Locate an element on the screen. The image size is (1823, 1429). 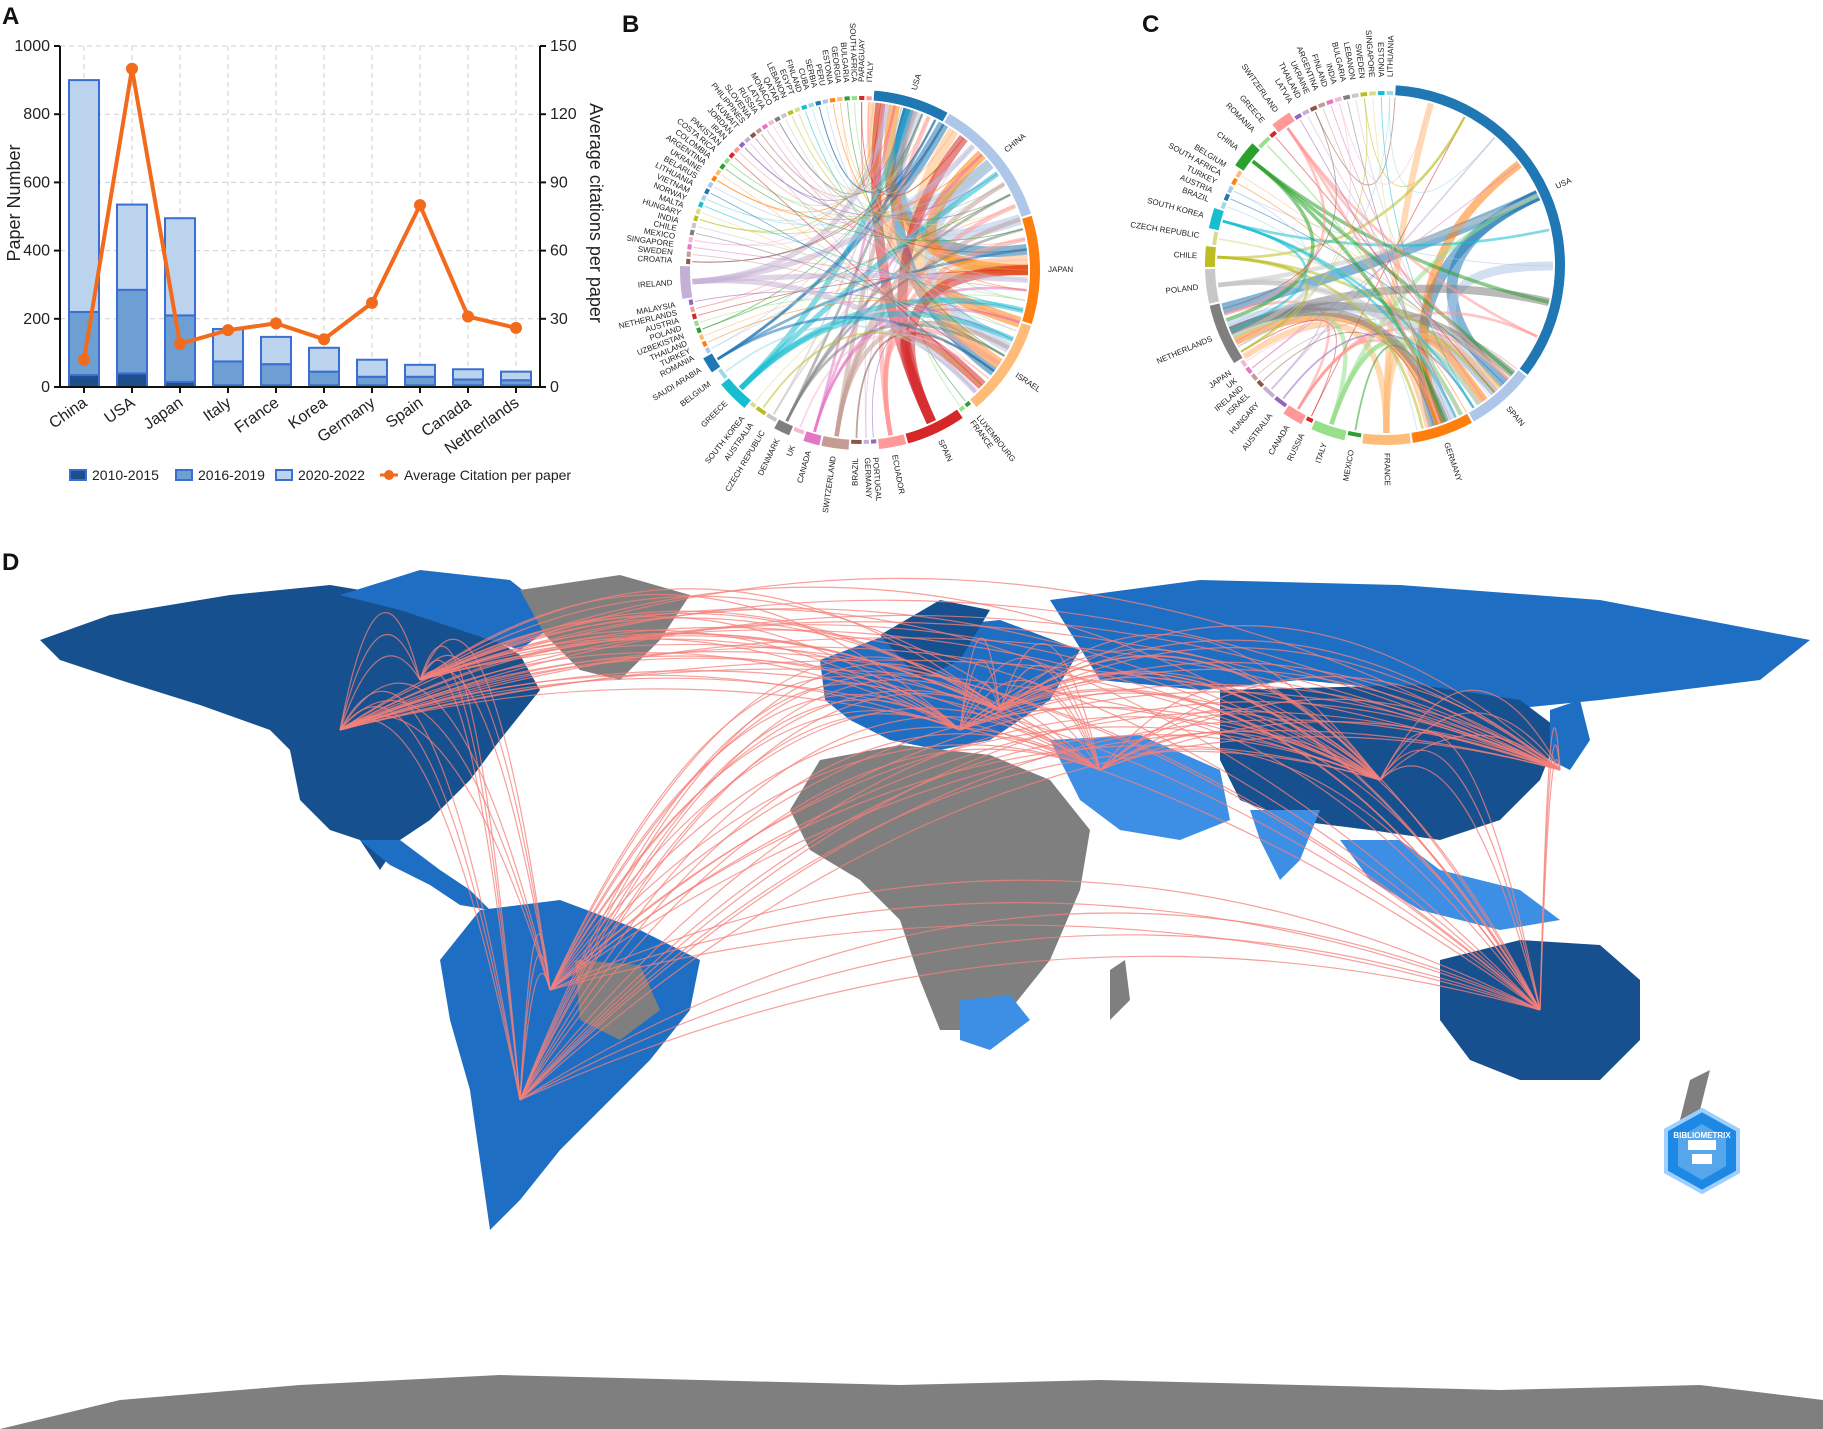
legend-marker is located at coordinates (389, 475).